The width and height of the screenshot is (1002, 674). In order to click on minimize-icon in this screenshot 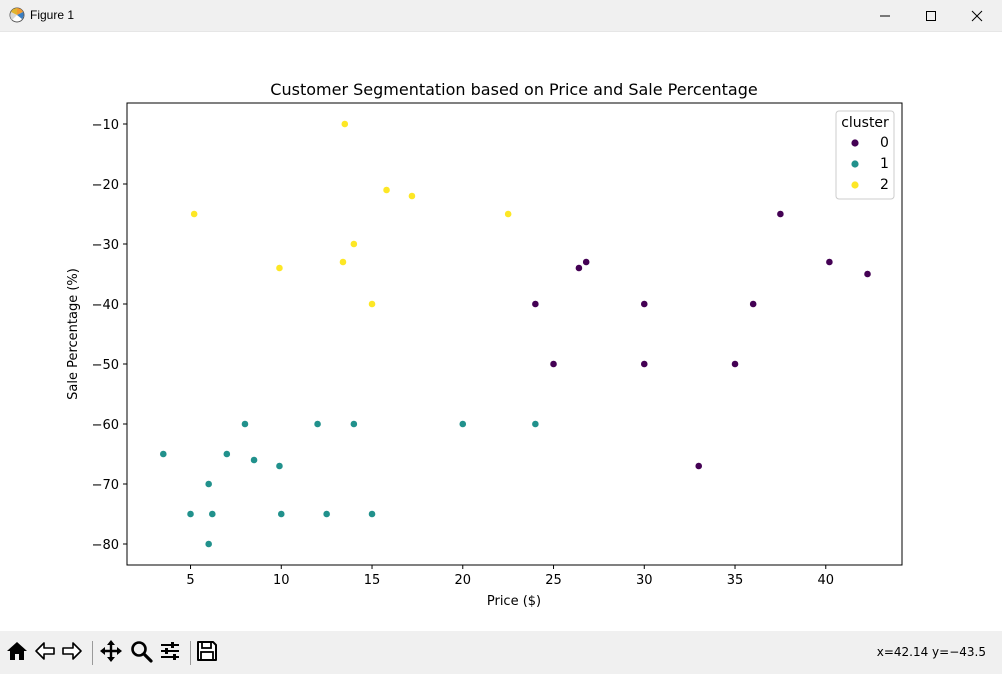, I will do `click(885, 16)`.